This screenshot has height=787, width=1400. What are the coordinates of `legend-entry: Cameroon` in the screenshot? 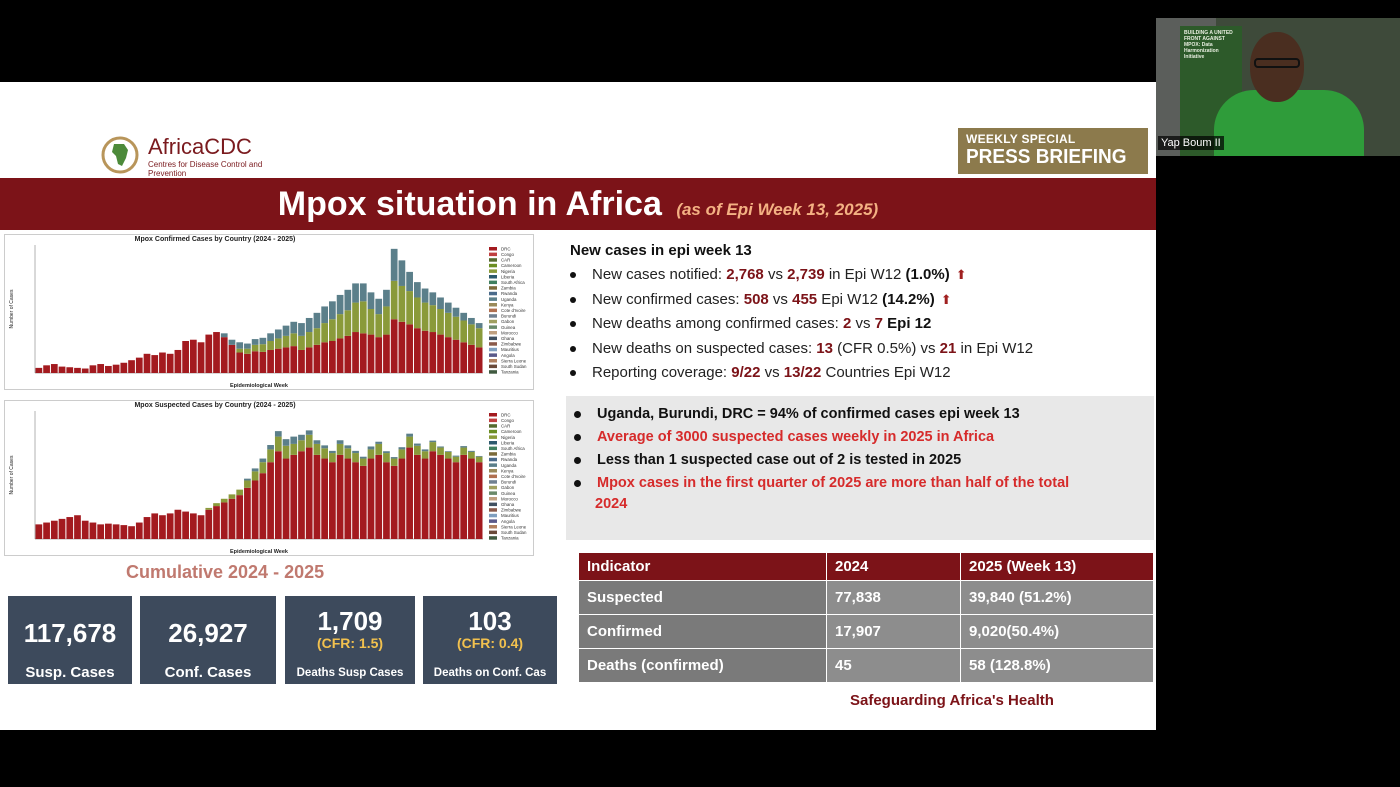 It's located at (511, 265).